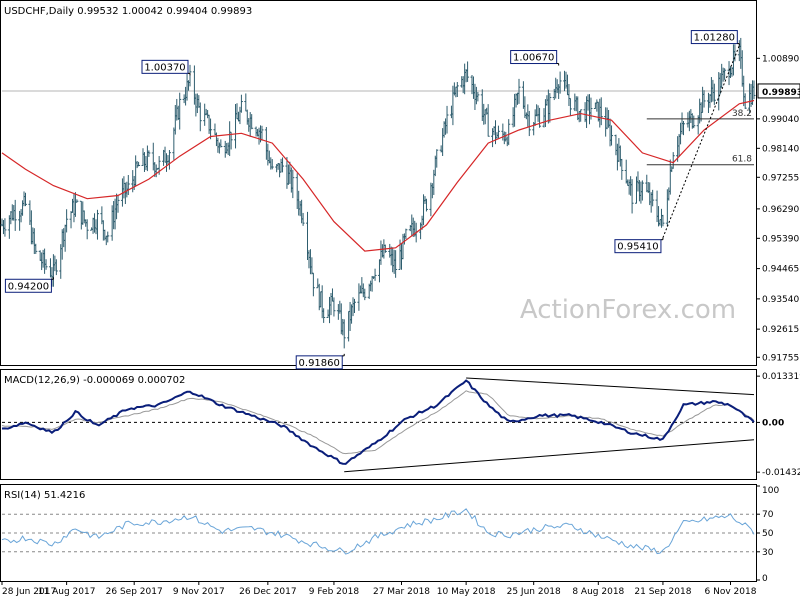 Image resolution: width=800 pixels, height=604 pixels. I want to click on price-y-tick-label: 0.97255, so click(780, 178).